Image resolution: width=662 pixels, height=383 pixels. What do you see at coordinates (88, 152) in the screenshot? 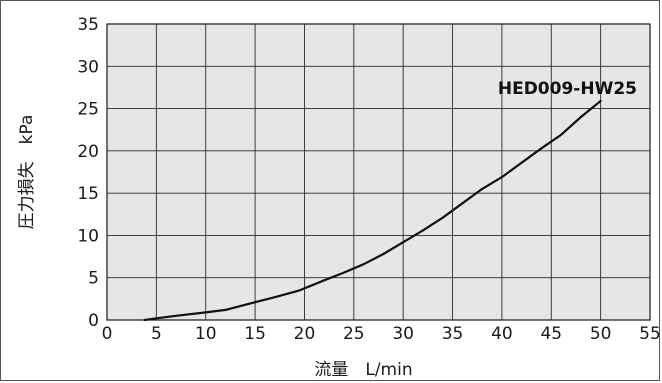
I see `y-tick-label: 20` at bounding box center [88, 152].